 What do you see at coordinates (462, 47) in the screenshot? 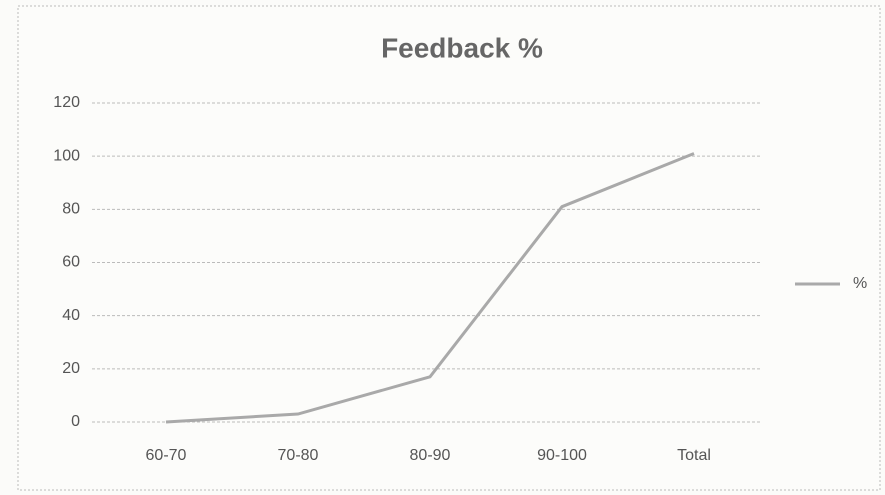
I see `chart-title: Feedback %` at bounding box center [462, 47].